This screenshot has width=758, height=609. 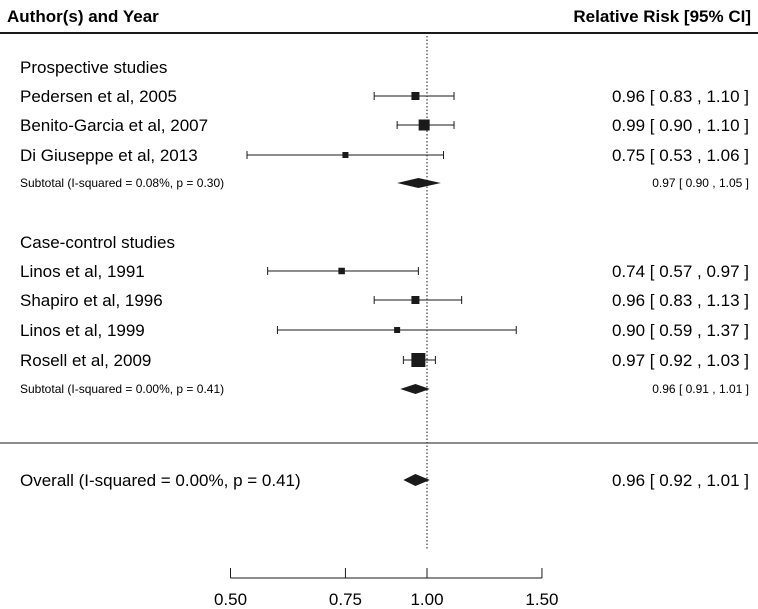 I want to click on study-3-point, so click(x=345, y=155).